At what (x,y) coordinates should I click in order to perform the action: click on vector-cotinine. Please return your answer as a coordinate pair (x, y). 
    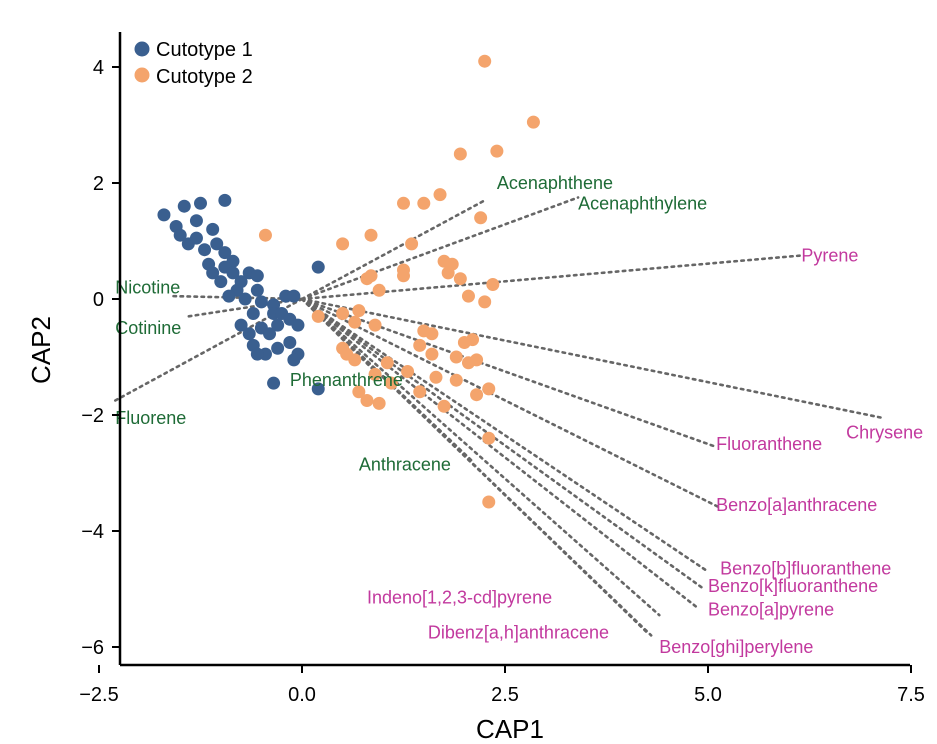
    Looking at the image, I should click on (245, 307).